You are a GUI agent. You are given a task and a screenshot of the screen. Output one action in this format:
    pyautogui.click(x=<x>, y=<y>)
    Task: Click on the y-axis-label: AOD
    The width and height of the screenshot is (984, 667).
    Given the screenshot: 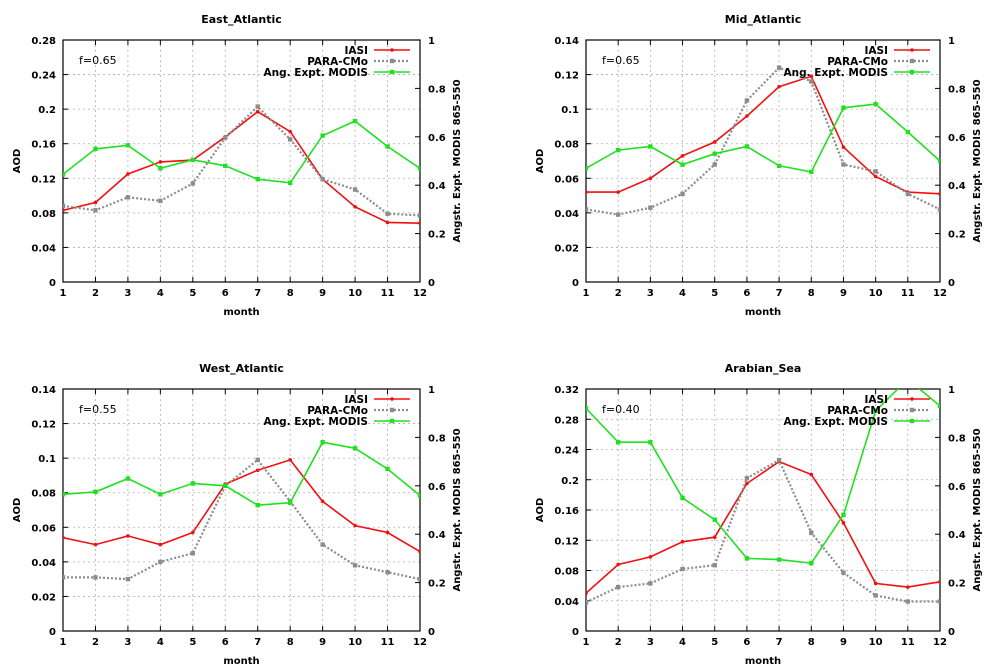 What is the action you would take?
    pyautogui.click(x=540, y=510)
    